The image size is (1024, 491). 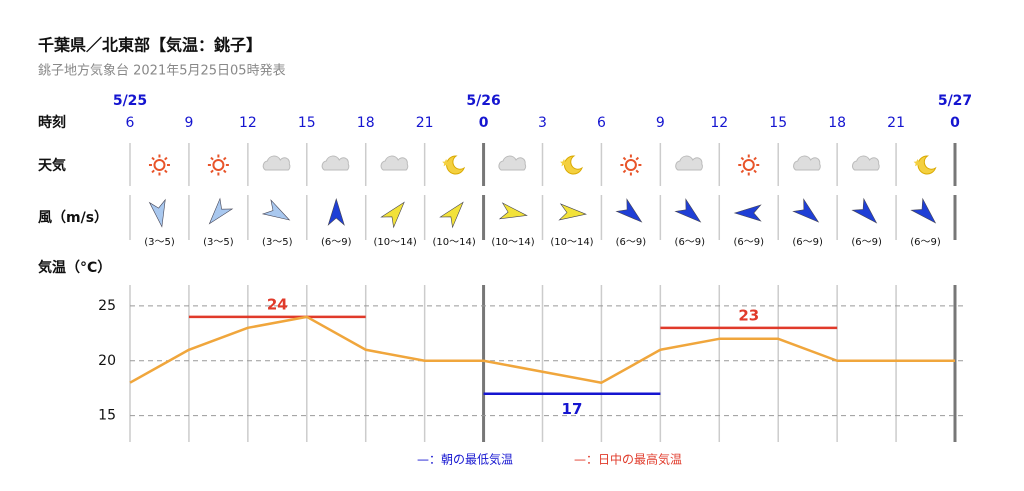 What do you see at coordinates (150, 45) in the screenshot?
I see `title: 千葉県／北東部【気温：銚子】` at bounding box center [150, 45].